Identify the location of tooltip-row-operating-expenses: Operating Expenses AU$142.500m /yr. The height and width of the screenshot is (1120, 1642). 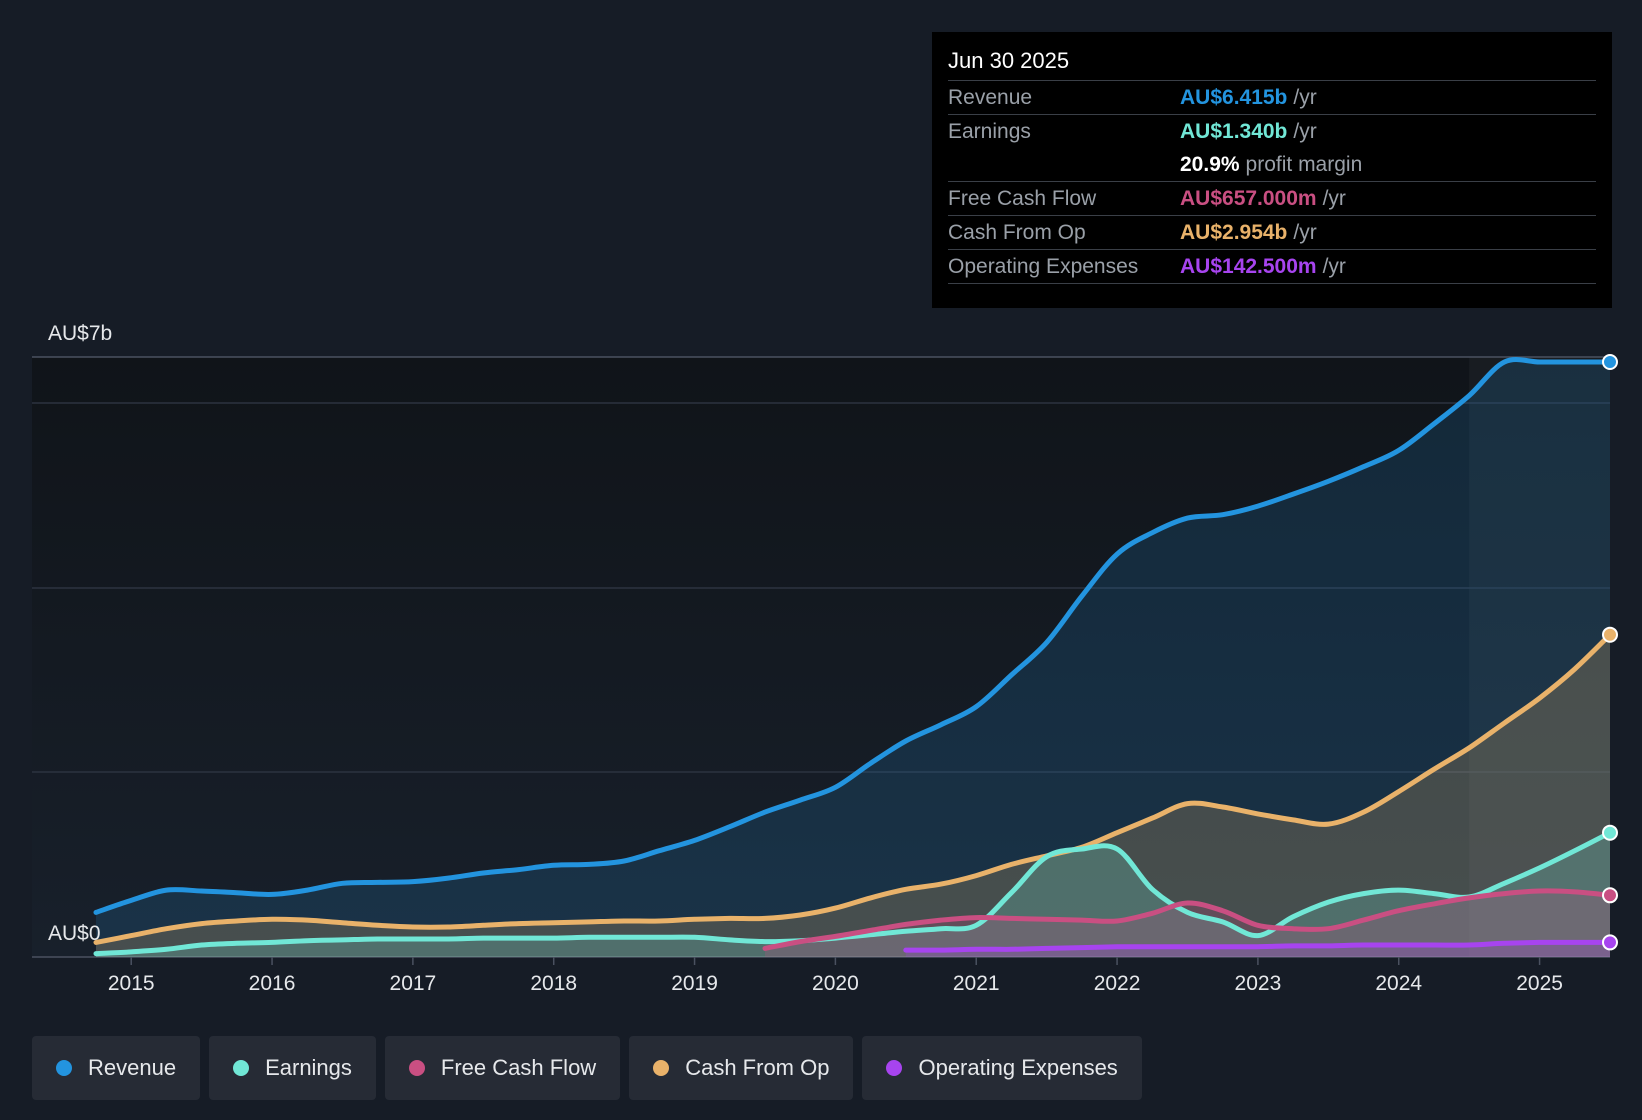
(1272, 267).